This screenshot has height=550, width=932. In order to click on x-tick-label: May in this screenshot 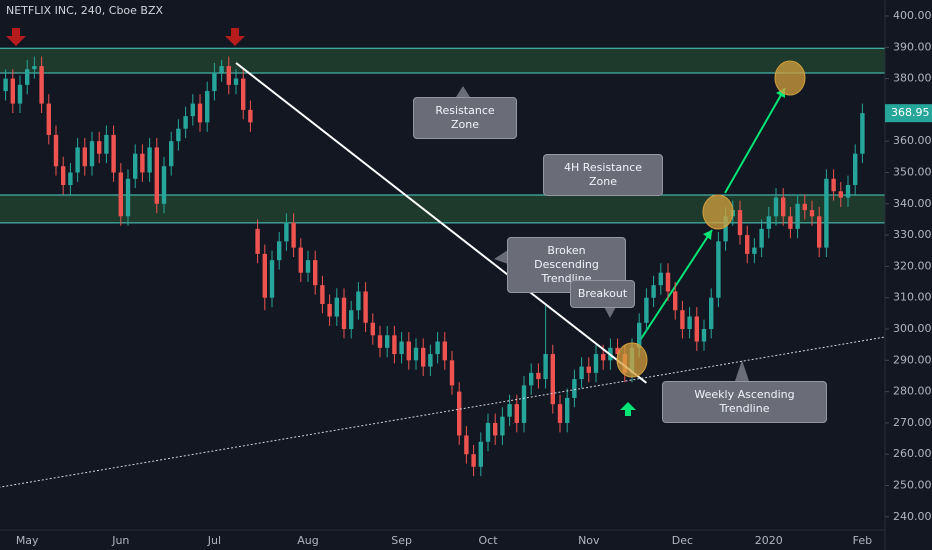, I will do `click(27, 540)`.